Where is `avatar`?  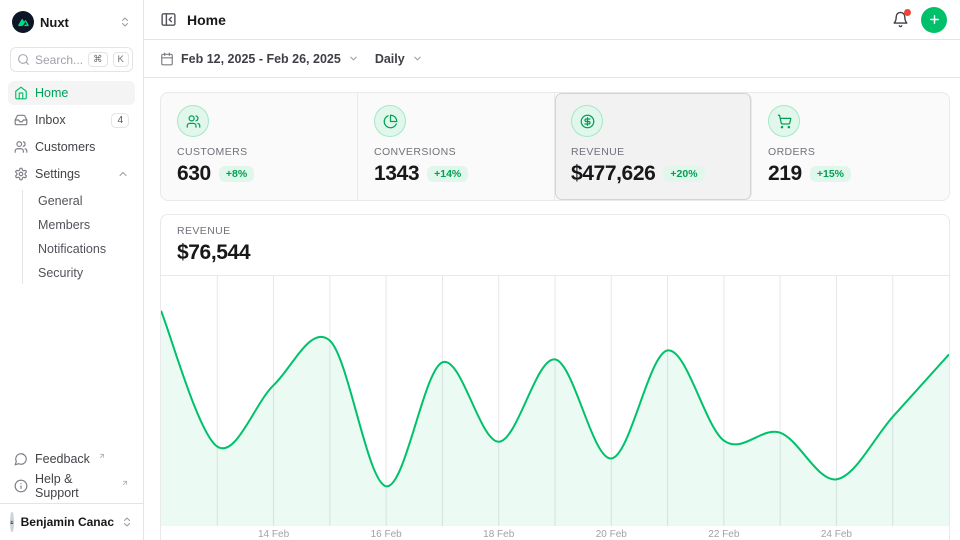 avatar is located at coordinates (12, 522).